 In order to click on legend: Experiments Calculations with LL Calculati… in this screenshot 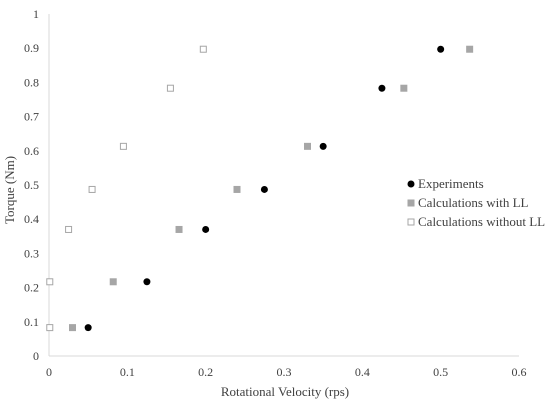, I will do `click(476, 202)`.